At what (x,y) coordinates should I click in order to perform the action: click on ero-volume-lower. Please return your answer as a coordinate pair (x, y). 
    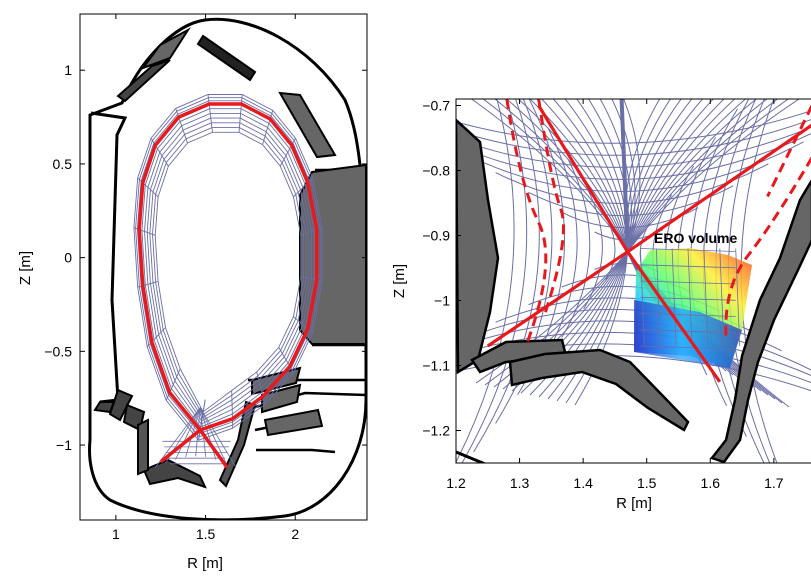
    Looking at the image, I should click on (688, 334).